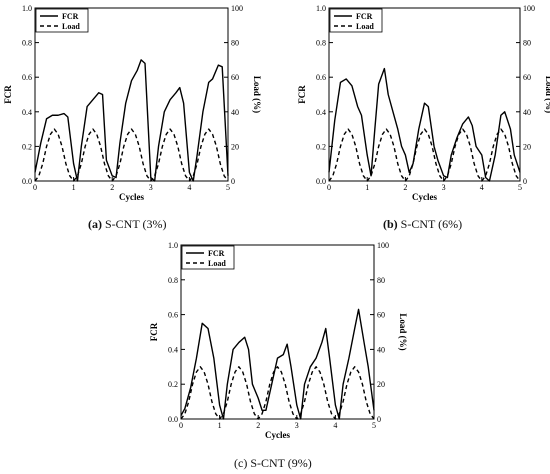  Describe the element at coordinates (95, 224) in the screenshot. I see `caption-a-letter: (a)` at that location.